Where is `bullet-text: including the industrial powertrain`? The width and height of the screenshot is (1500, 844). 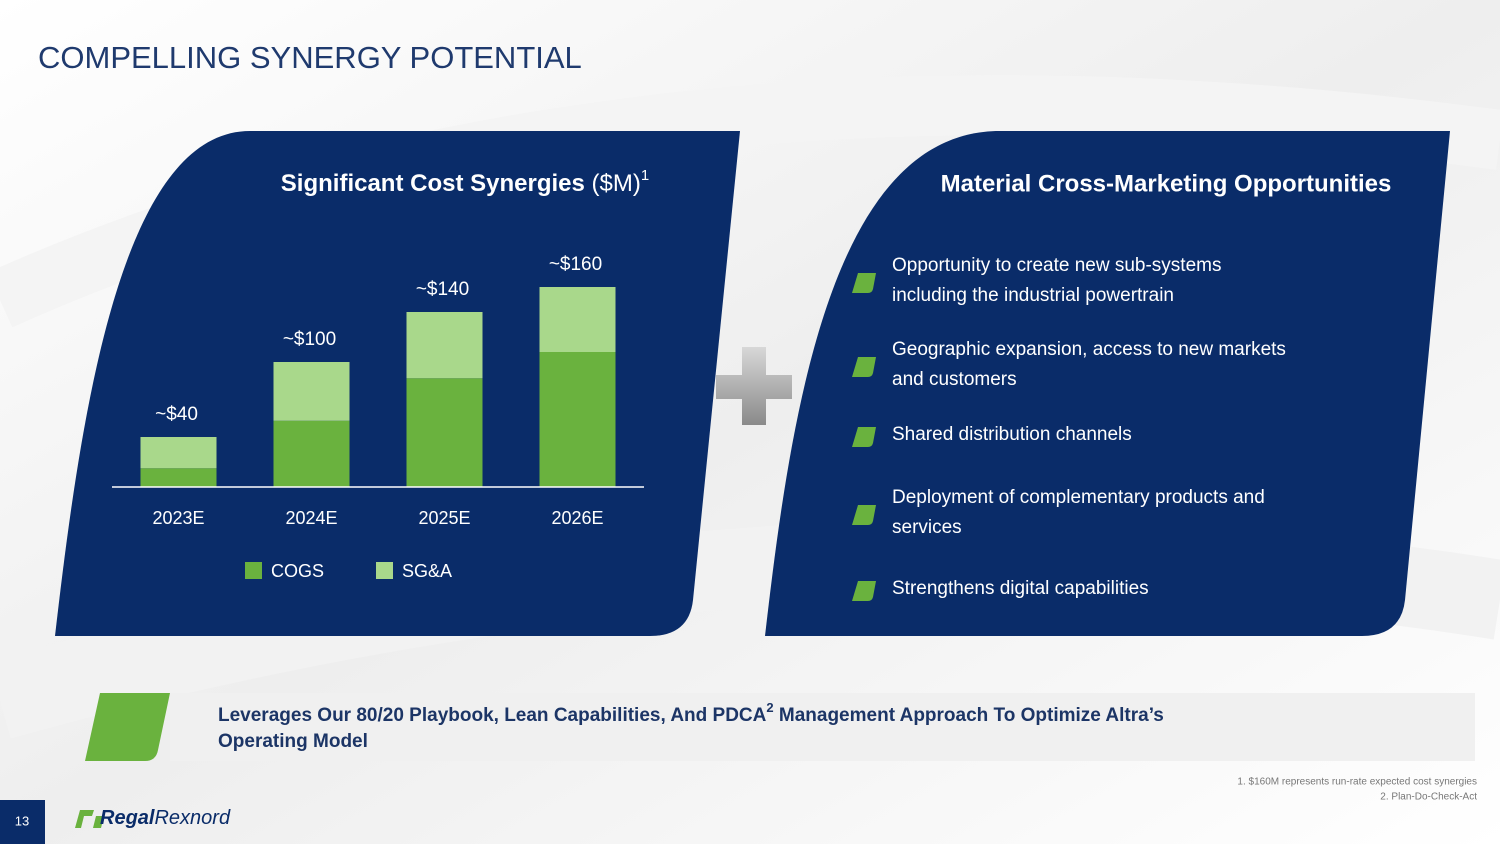
bullet-text: including the industrial powertrain is located at coordinates (1033, 295).